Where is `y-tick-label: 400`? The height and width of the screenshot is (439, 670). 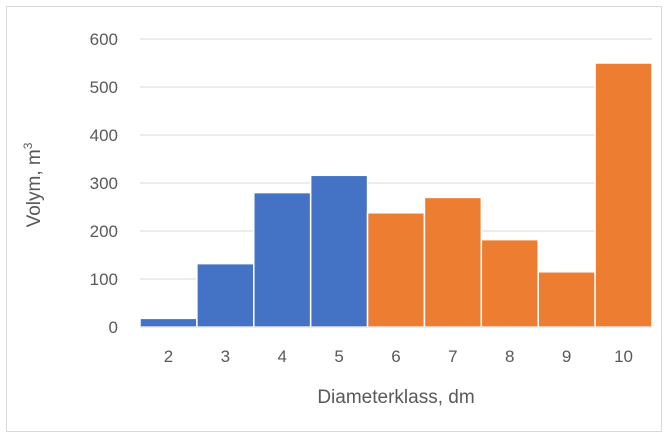 y-tick-label: 400 is located at coordinates (104, 135).